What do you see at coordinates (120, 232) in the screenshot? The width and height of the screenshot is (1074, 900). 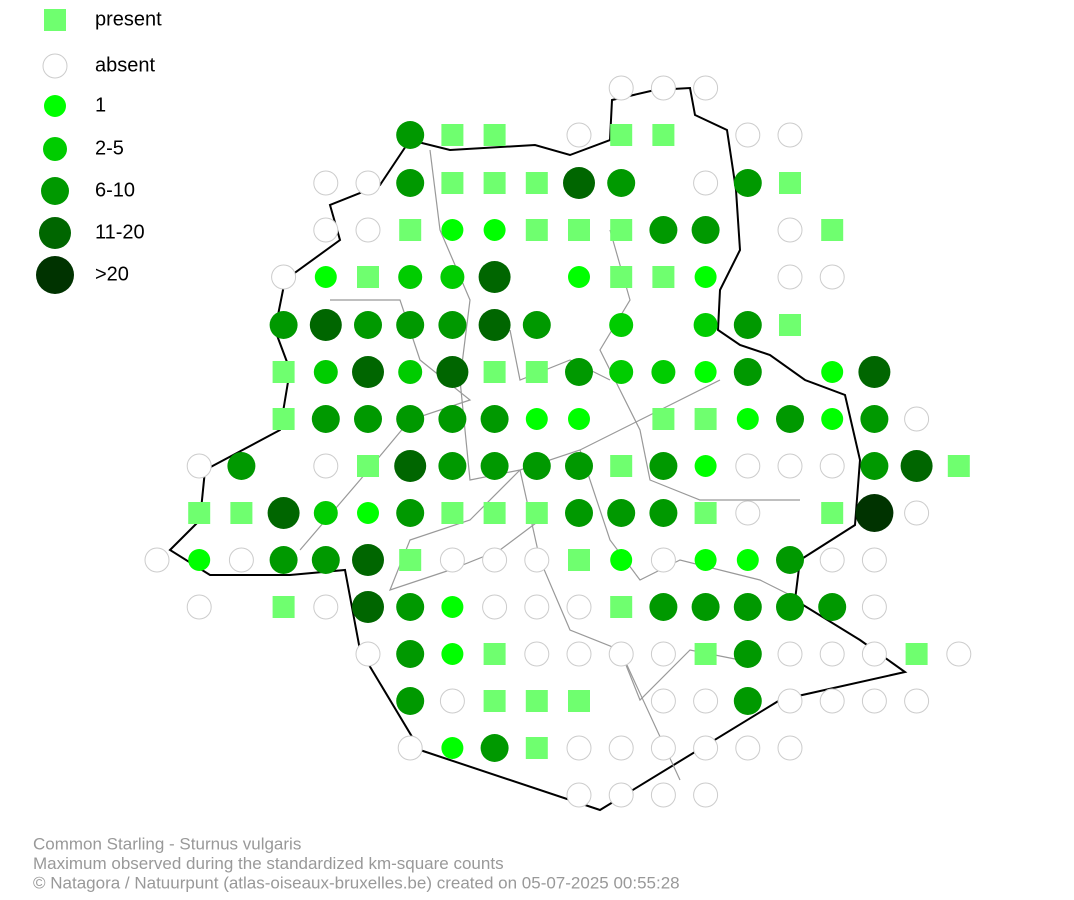 I see `legend-label: 11-20` at bounding box center [120, 232].